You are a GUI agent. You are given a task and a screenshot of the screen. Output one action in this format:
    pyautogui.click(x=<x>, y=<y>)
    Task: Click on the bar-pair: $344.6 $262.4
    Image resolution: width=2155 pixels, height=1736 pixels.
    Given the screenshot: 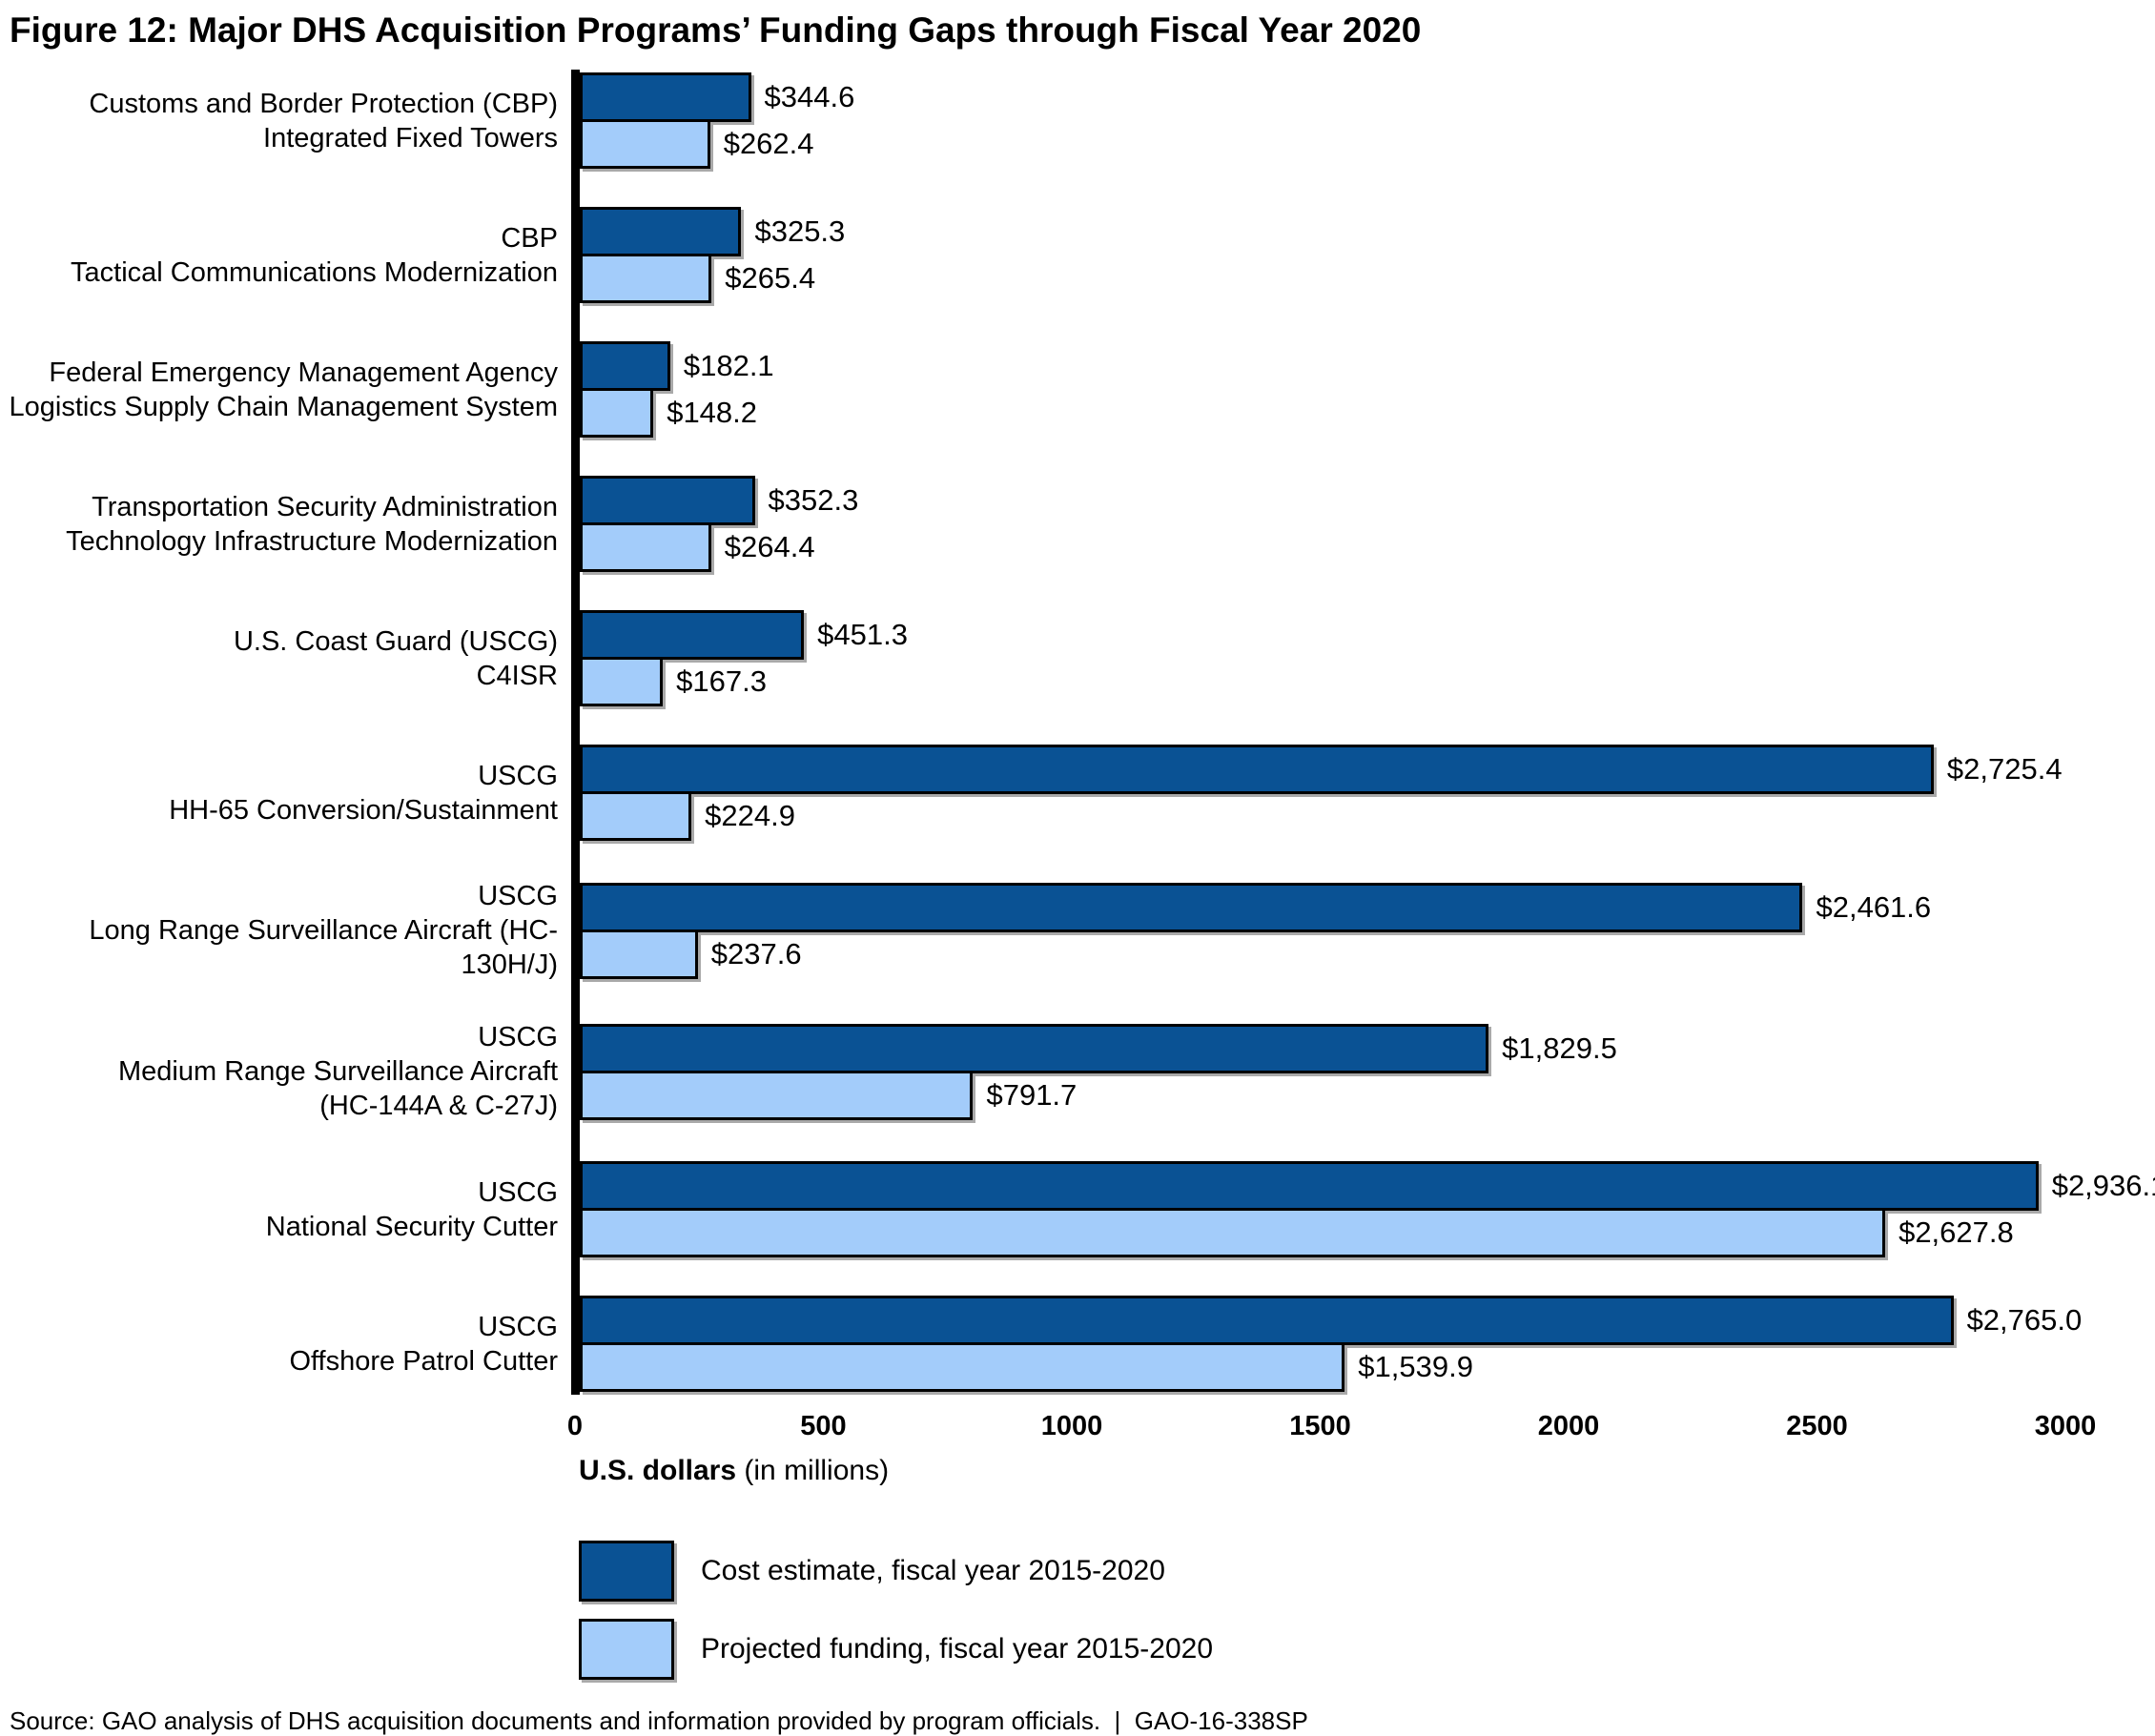 What is the action you would take?
    pyautogui.click(x=1325, y=120)
    